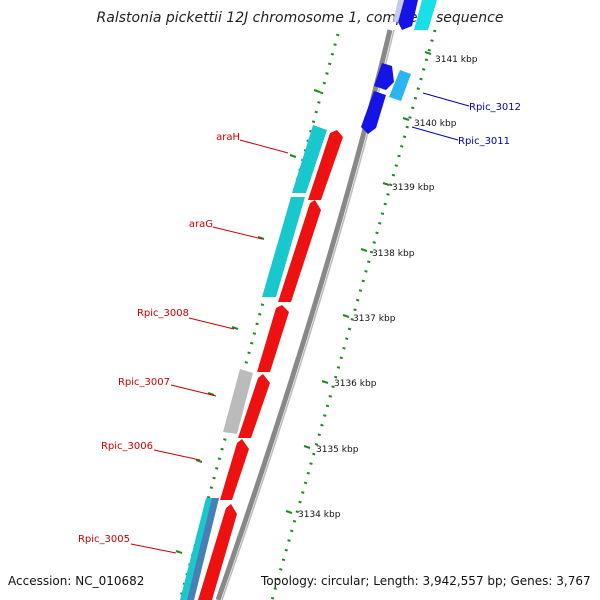  I want to click on gene-3012-lightblue, so click(400, 85).